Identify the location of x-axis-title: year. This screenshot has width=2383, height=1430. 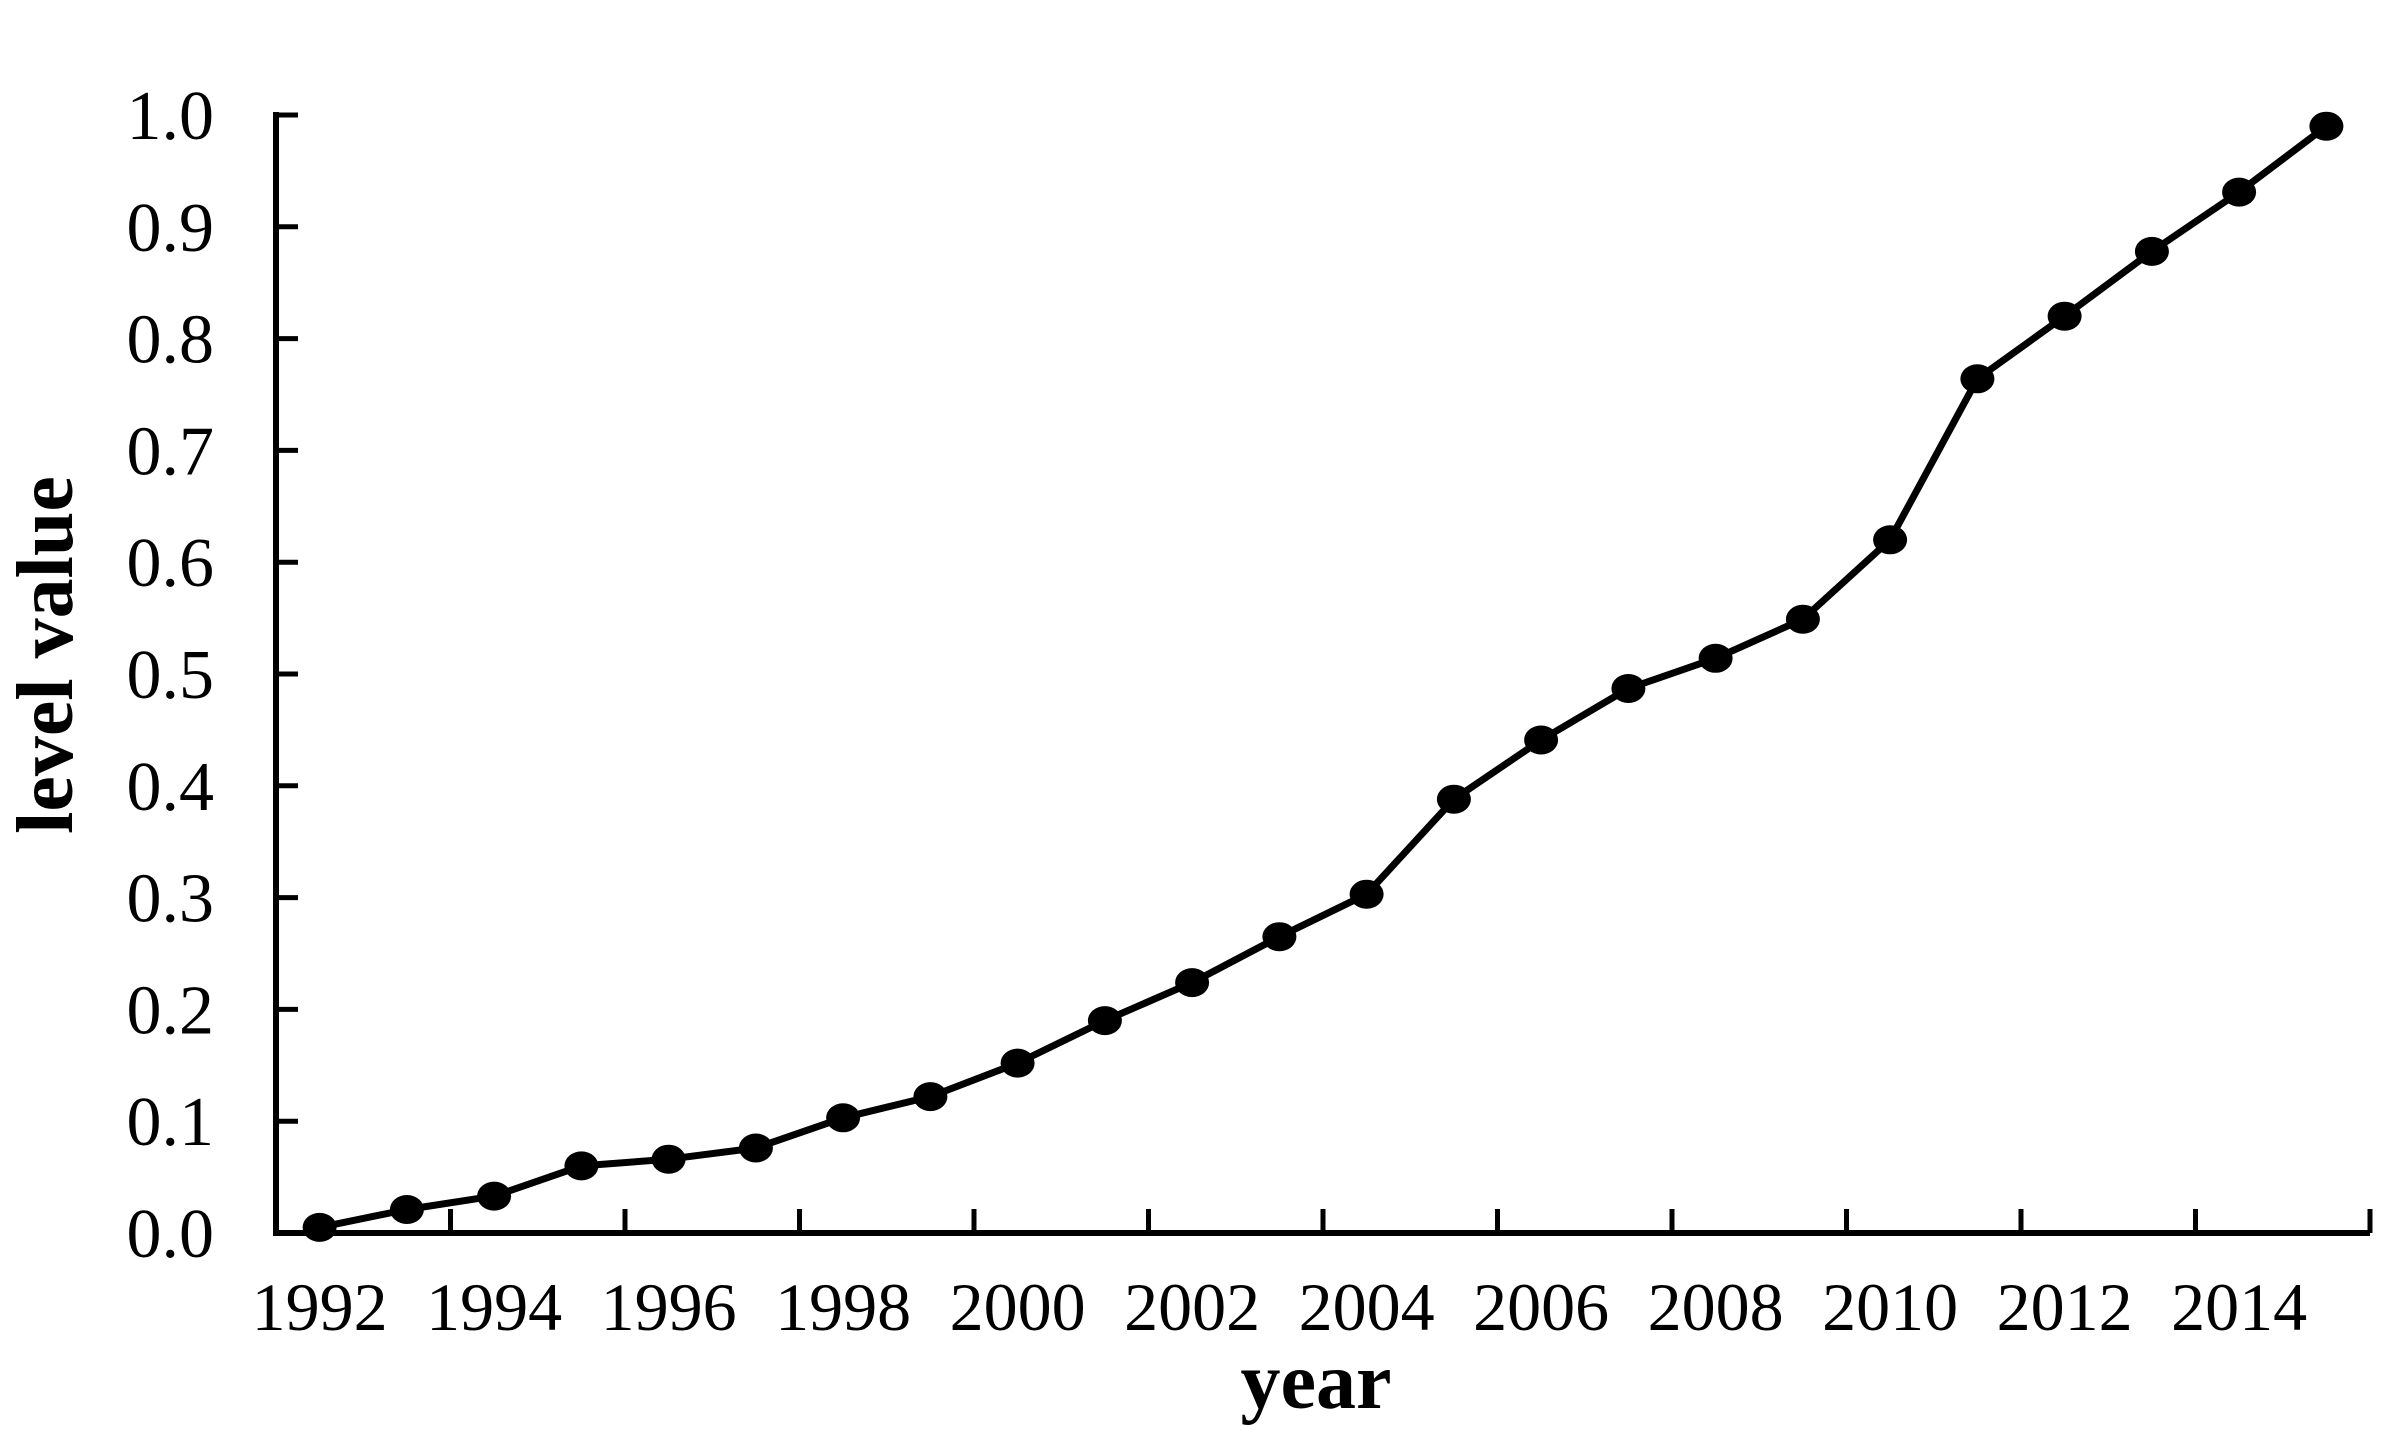
(1315, 1382).